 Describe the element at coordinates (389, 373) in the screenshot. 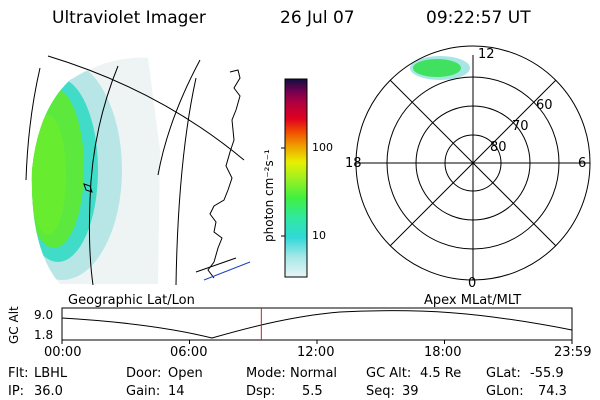

I see `gcalt-label: GC Alt:` at that location.